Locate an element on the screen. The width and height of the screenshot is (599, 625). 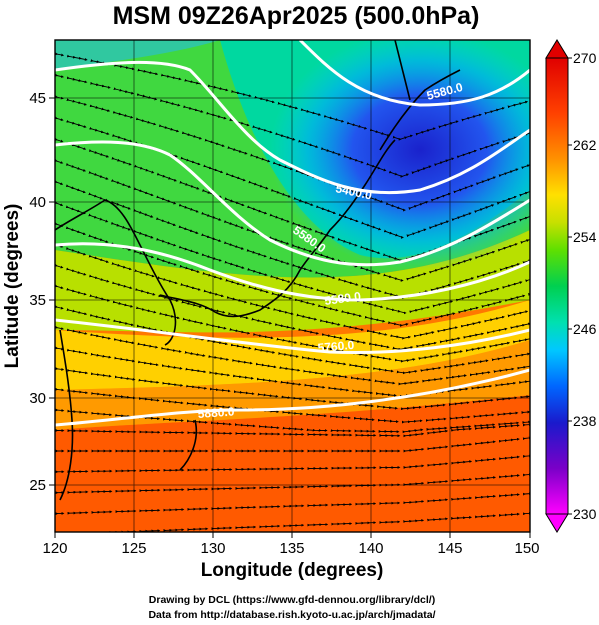
lat-tick-label: 30 is located at coordinates (37, 398).